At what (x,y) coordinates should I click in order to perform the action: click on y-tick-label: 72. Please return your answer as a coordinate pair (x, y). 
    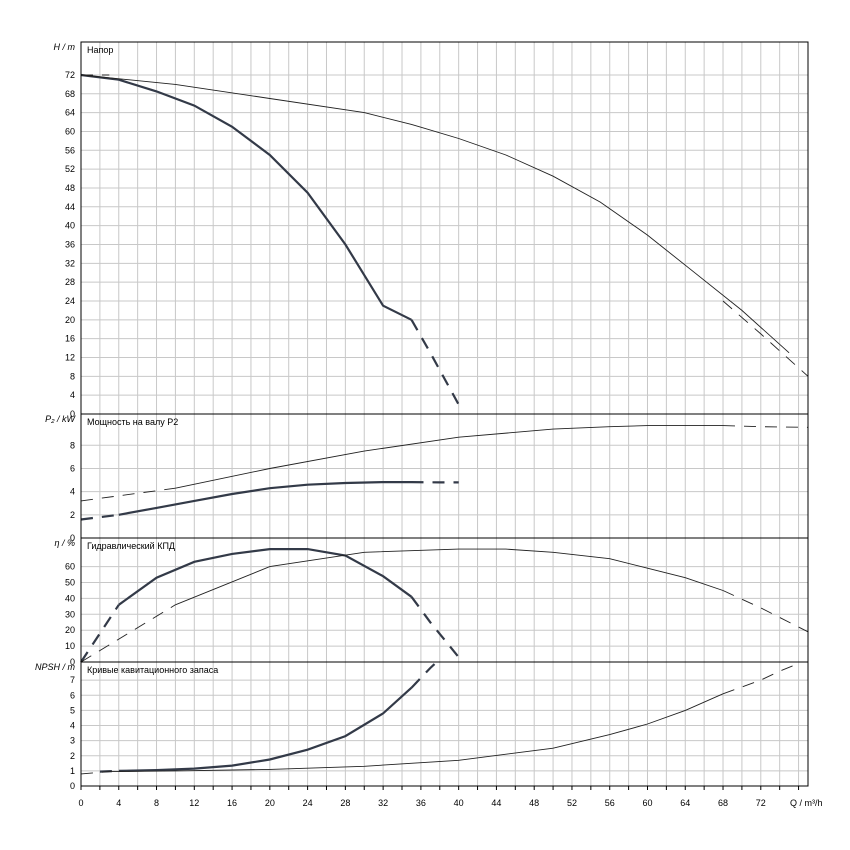
    Looking at the image, I should click on (70, 75).